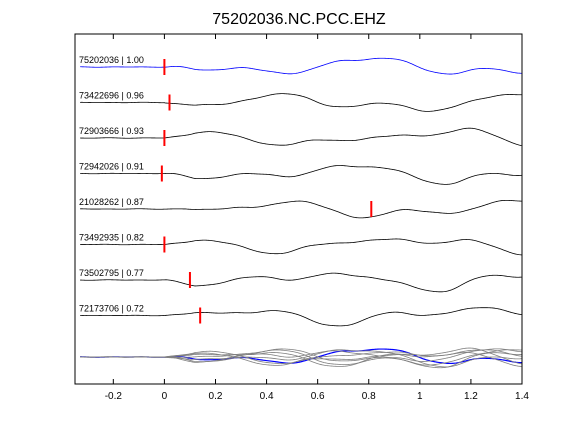 This screenshot has height=432, width=576. Describe the element at coordinates (522, 396) in the screenshot. I see `x-tick-label: 1.4` at that location.